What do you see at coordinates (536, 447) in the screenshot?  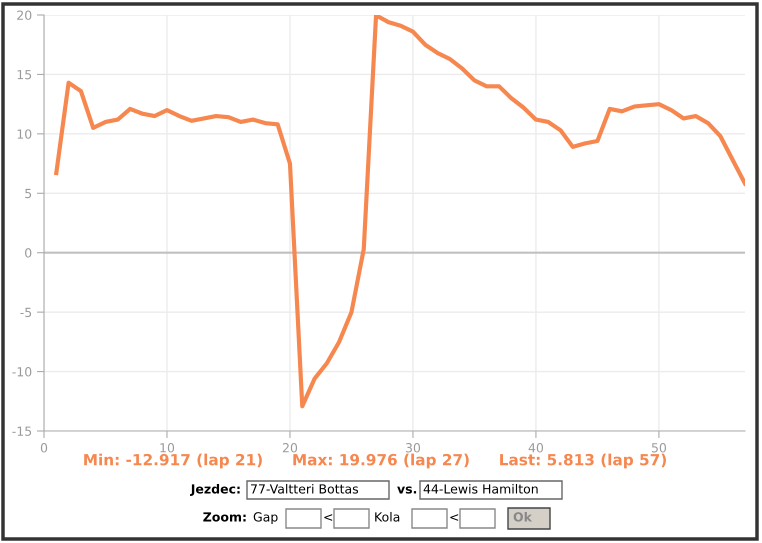 I see `x-tick-label: 40` at bounding box center [536, 447].